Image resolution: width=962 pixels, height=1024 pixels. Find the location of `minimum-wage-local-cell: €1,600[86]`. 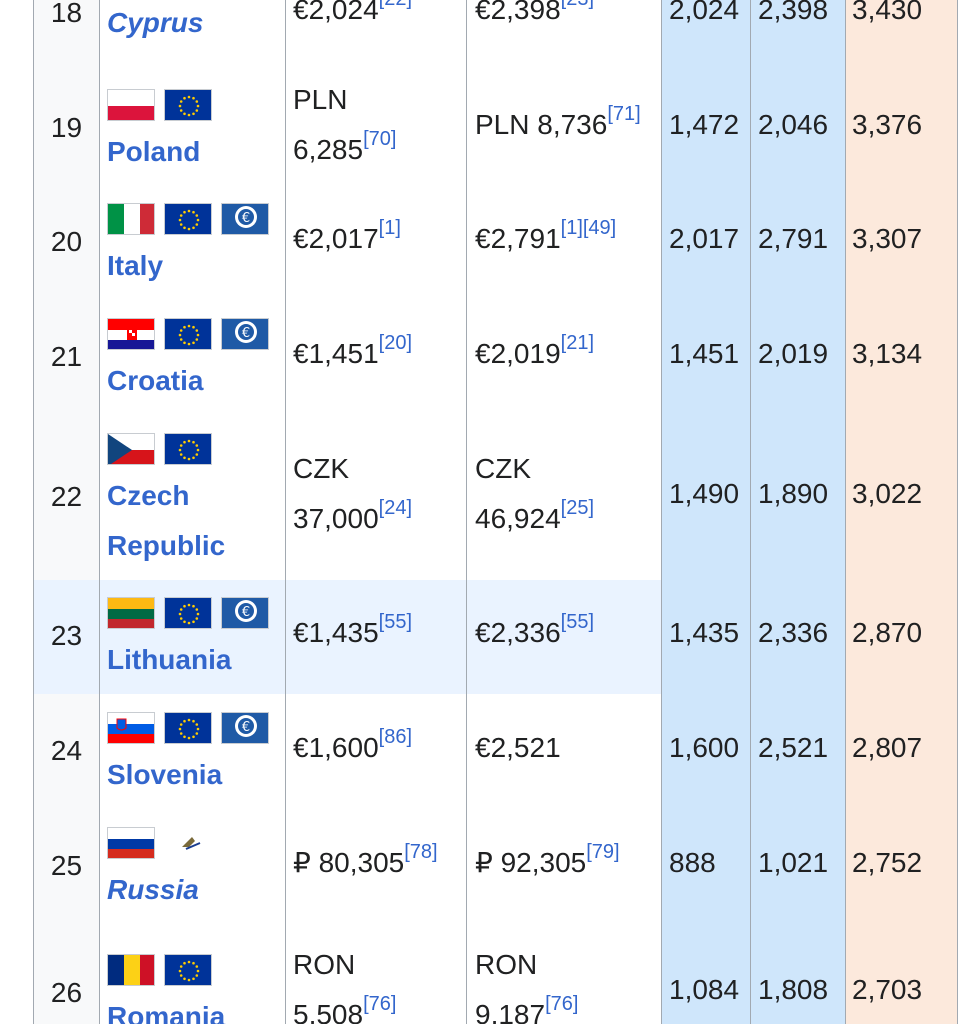

minimum-wage-local-cell: €1,600[86] is located at coordinates (352, 749).